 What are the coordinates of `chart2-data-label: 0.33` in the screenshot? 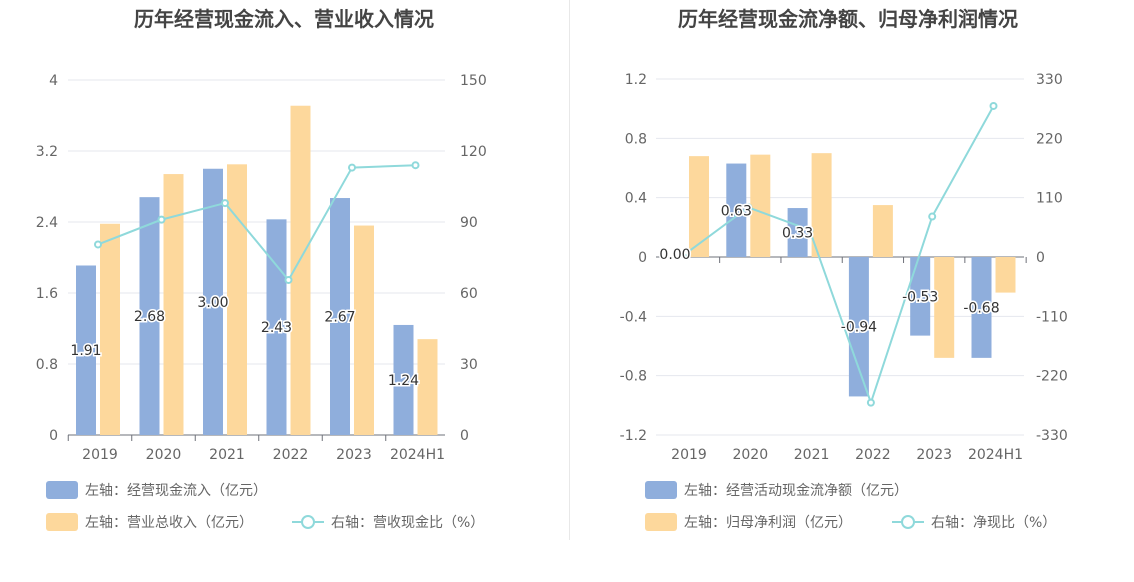 It's located at (797, 234).